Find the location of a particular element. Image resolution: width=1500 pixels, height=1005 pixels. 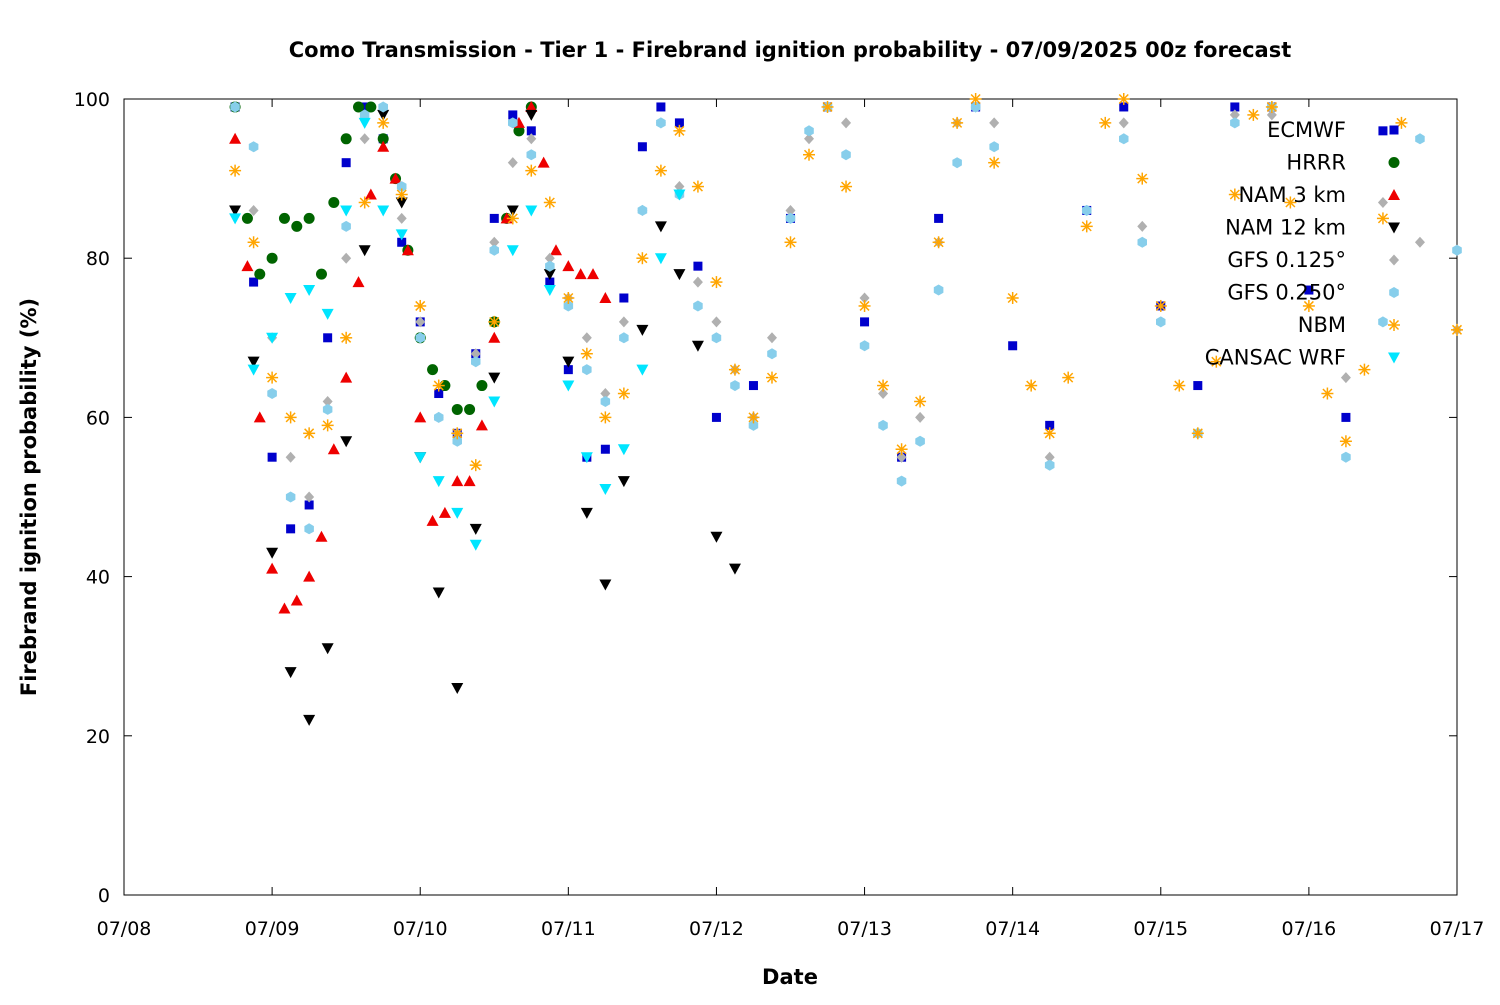

x-tick-label: 07/13 is located at coordinates (864, 929).